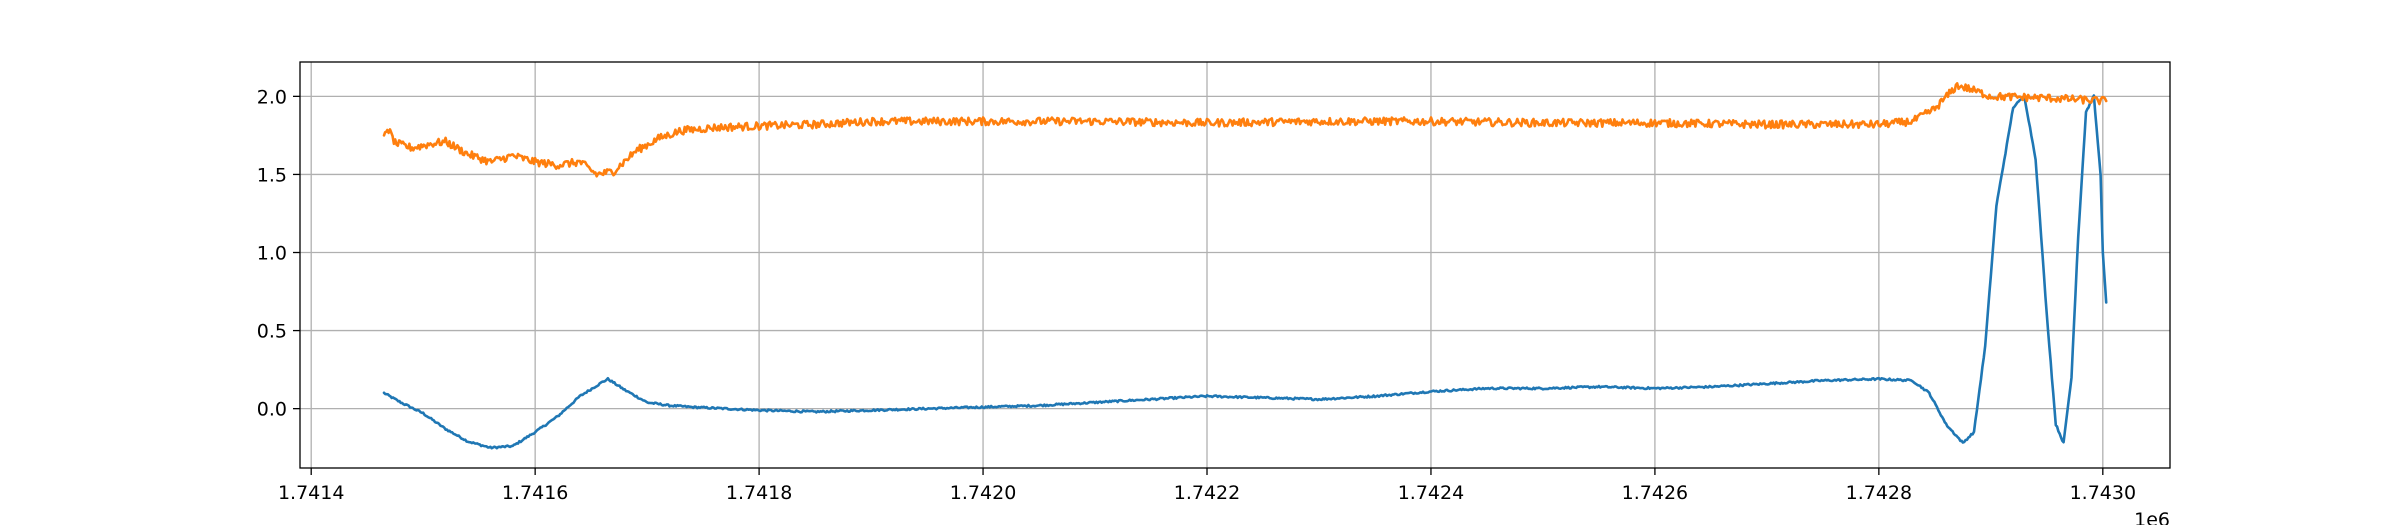  Describe the element at coordinates (1879, 493) in the screenshot. I see `x-tick-label: 1.7428` at that location.